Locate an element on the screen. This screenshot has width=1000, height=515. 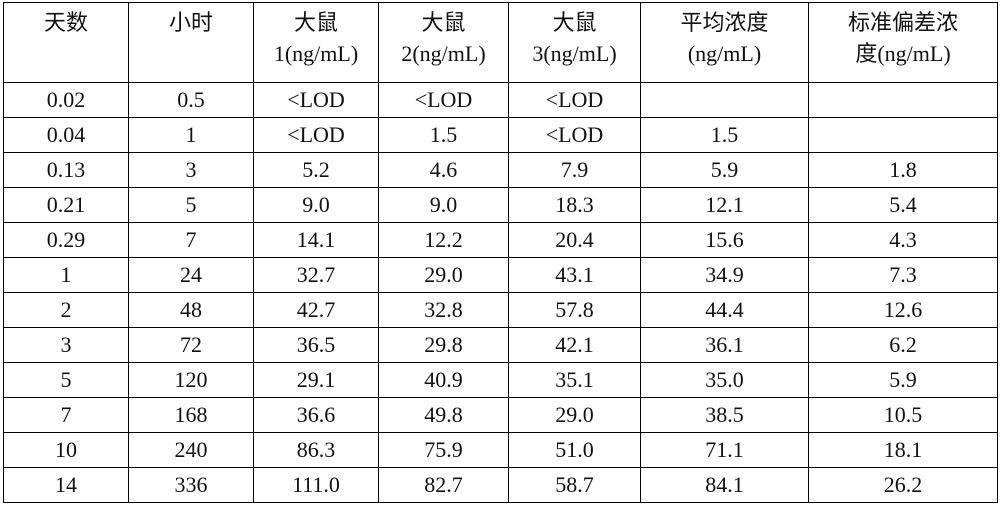
table-row: 24842.732.857.844.412.6 is located at coordinates (501, 310).